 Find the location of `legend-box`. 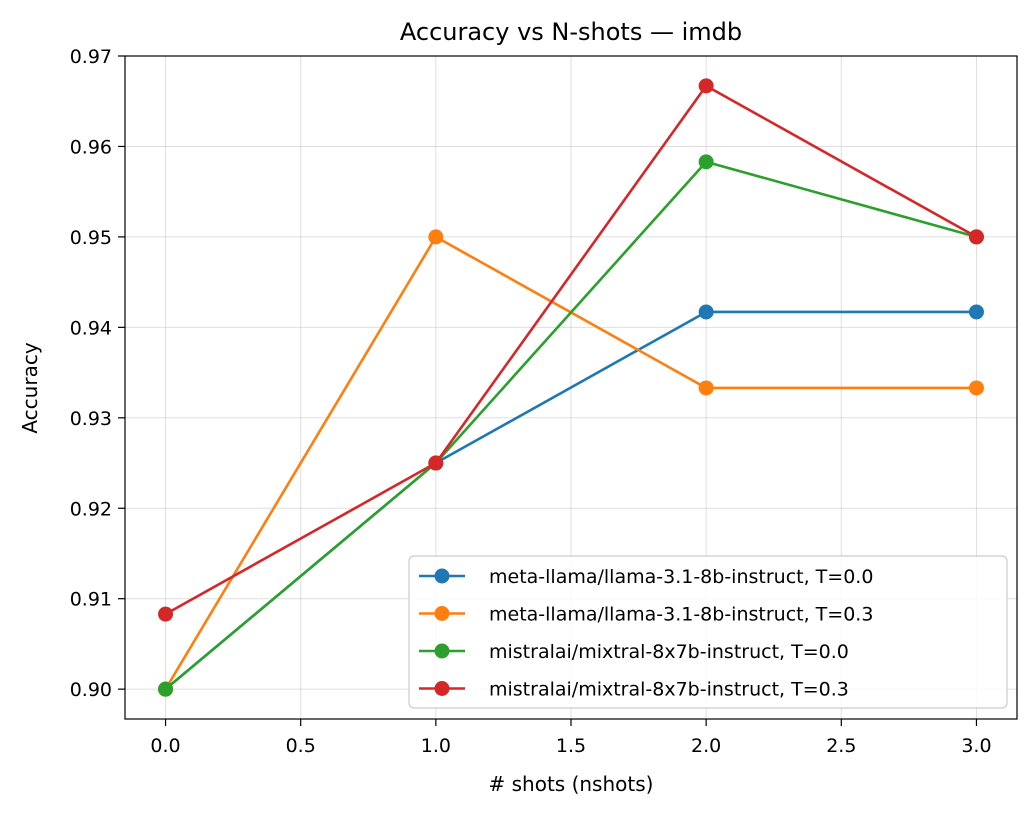

legend-box is located at coordinates (708, 632).